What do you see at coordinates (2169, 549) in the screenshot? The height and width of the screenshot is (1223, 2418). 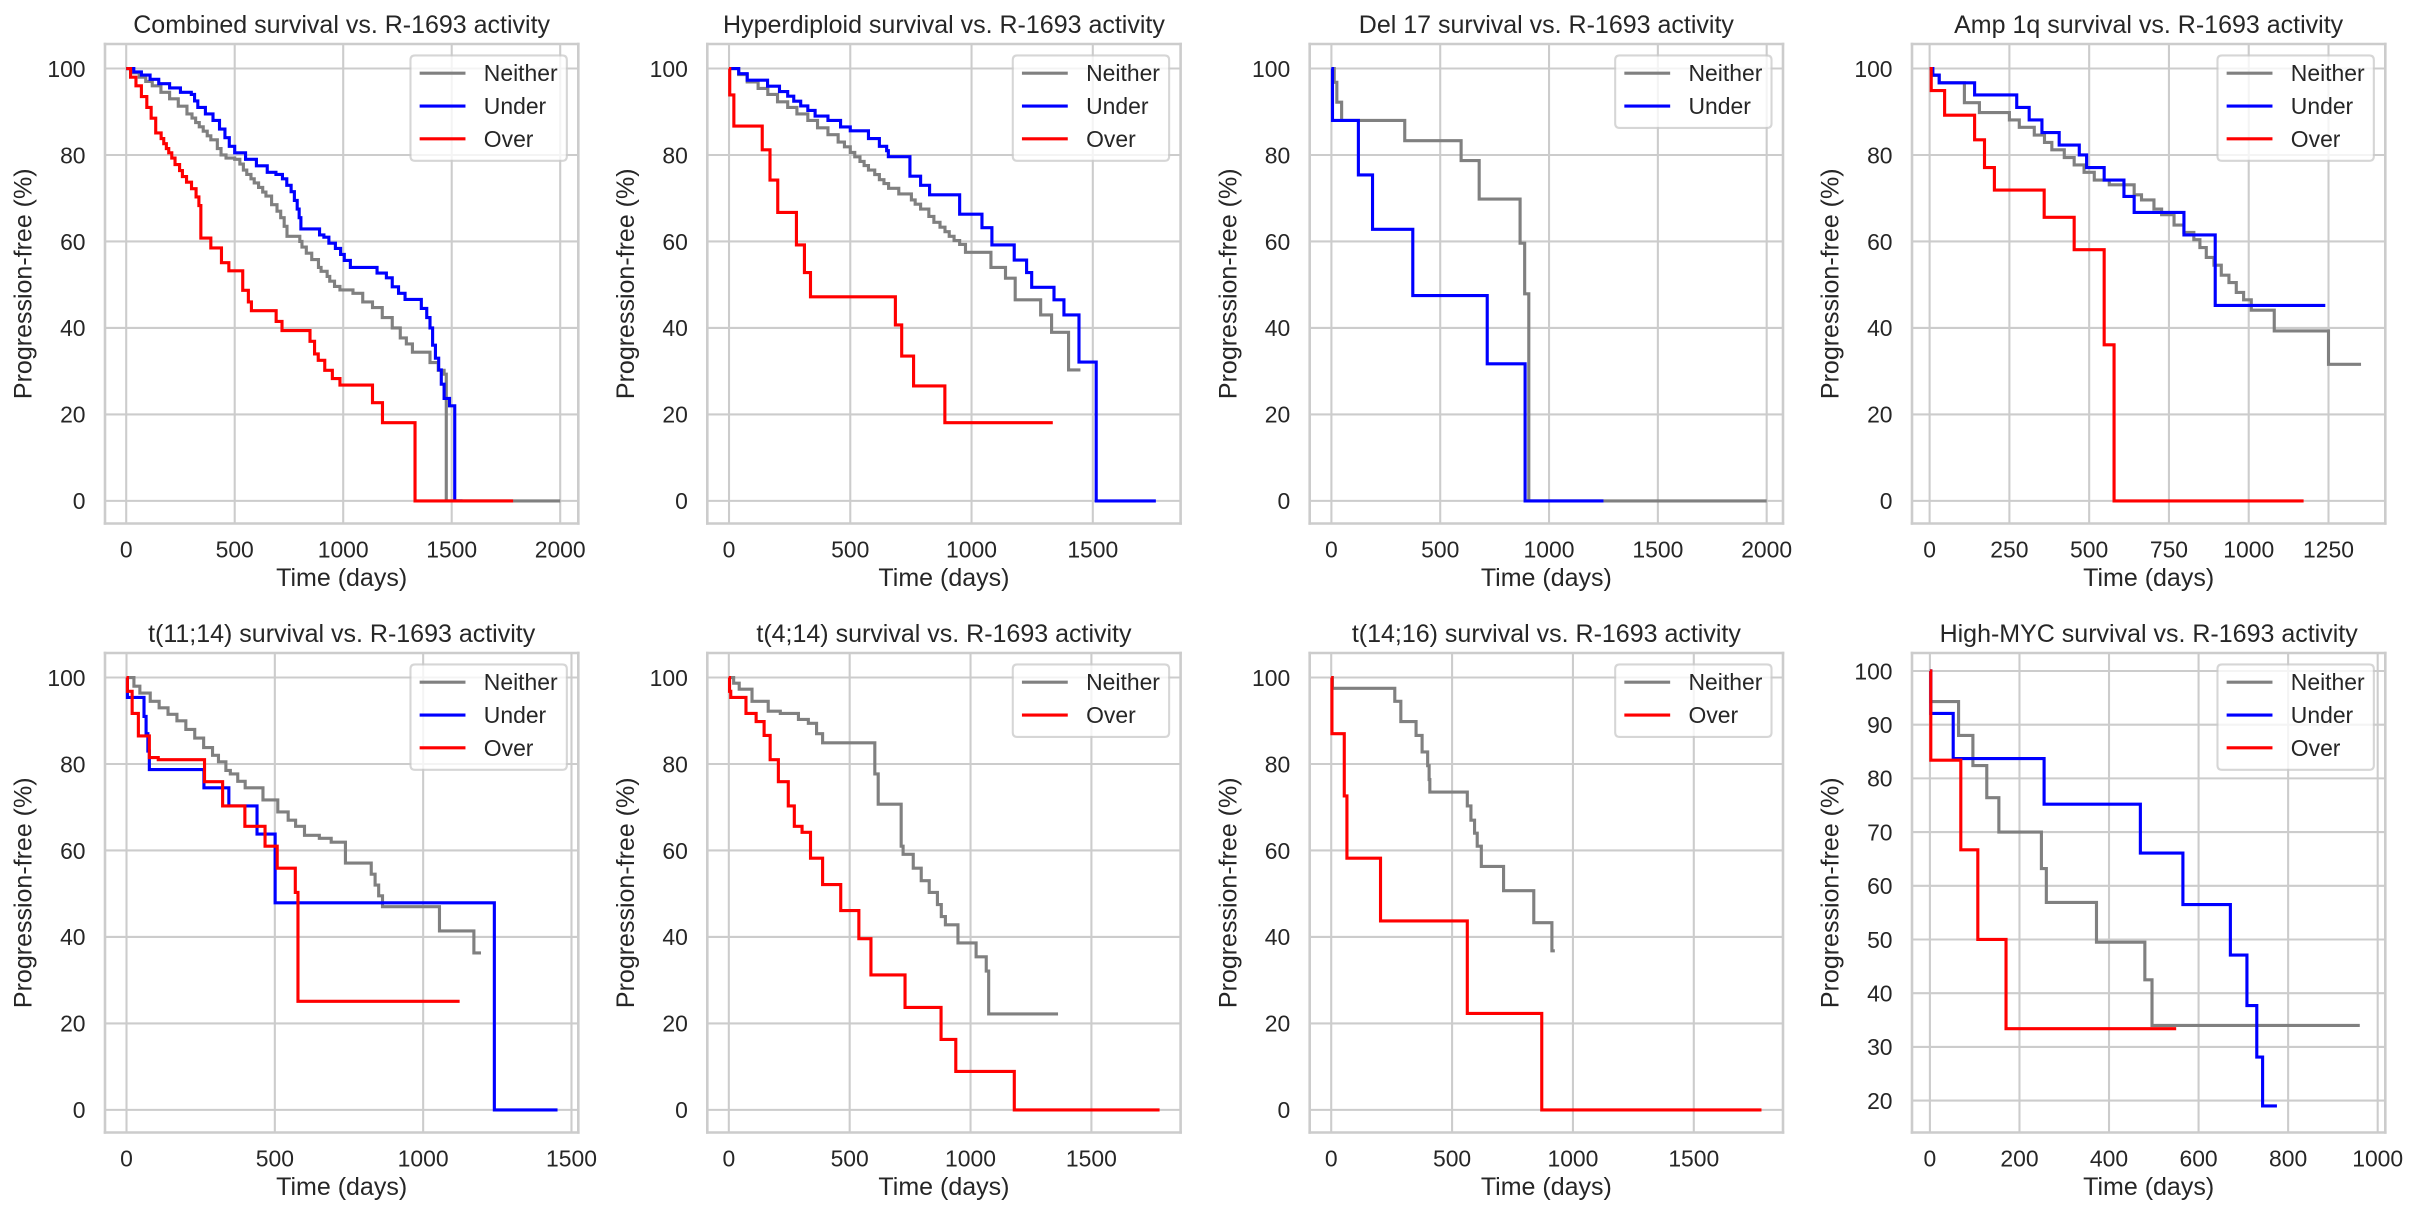 I see `svg-text: 750` at bounding box center [2169, 549].